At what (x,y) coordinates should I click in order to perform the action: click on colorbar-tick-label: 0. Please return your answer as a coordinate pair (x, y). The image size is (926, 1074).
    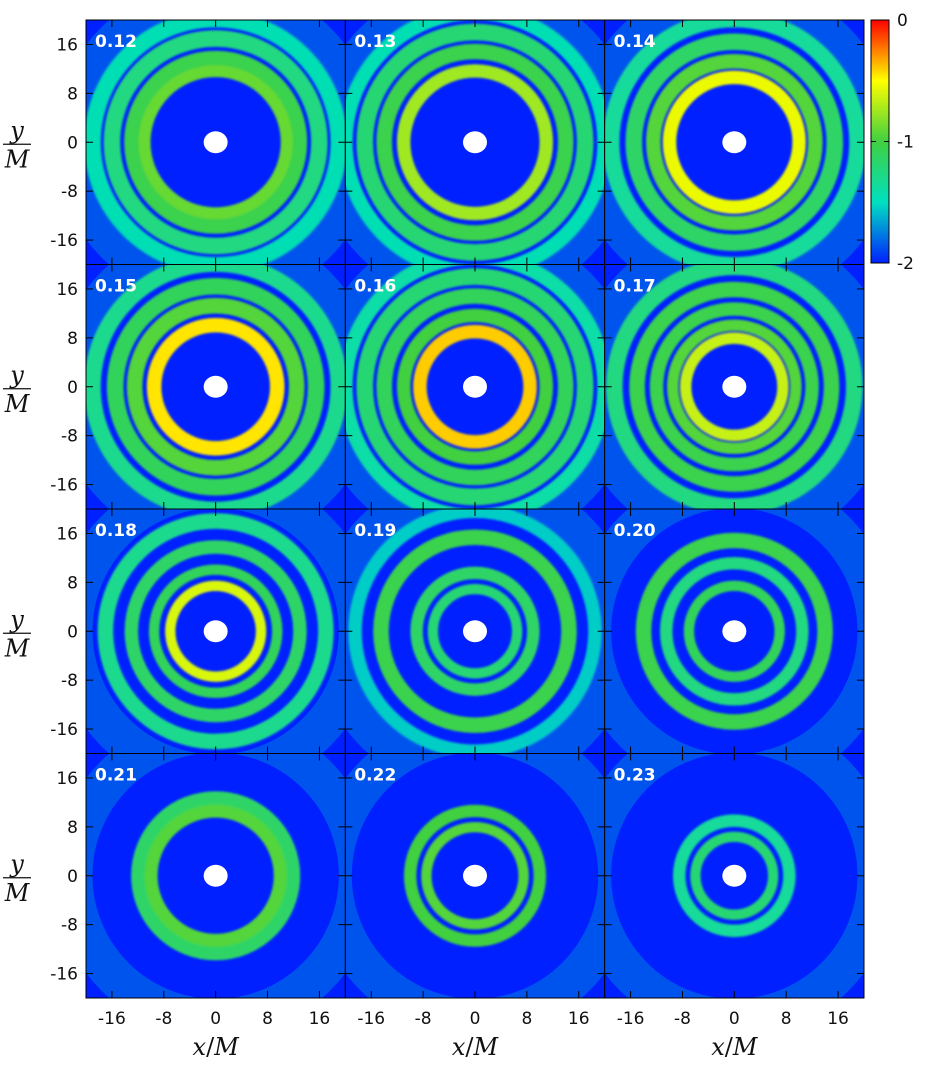
    Looking at the image, I should click on (902, 21).